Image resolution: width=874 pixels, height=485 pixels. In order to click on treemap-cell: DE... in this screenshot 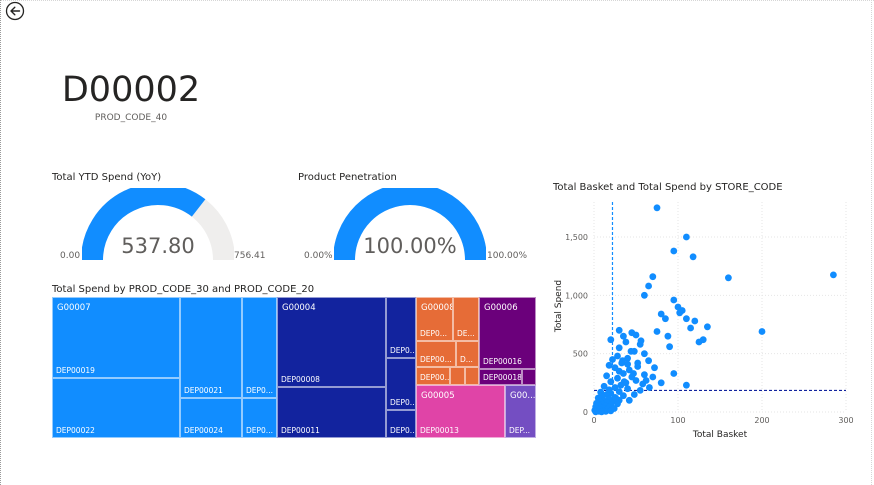, I will do `click(466, 319)`.